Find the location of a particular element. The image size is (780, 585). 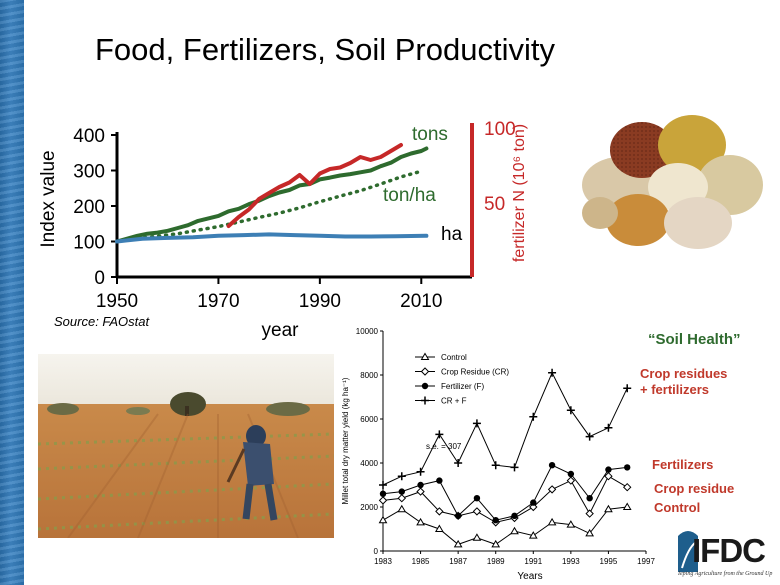

small-x-tick-label: 1997 is located at coordinates (646, 561).